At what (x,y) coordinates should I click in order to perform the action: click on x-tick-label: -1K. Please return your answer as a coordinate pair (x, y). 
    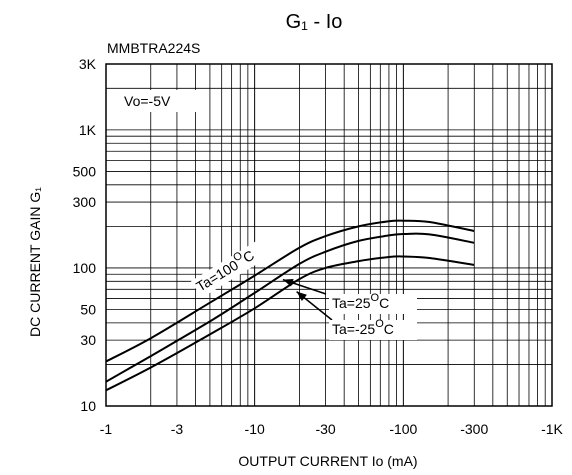
    Looking at the image, I should click on (552, 429).